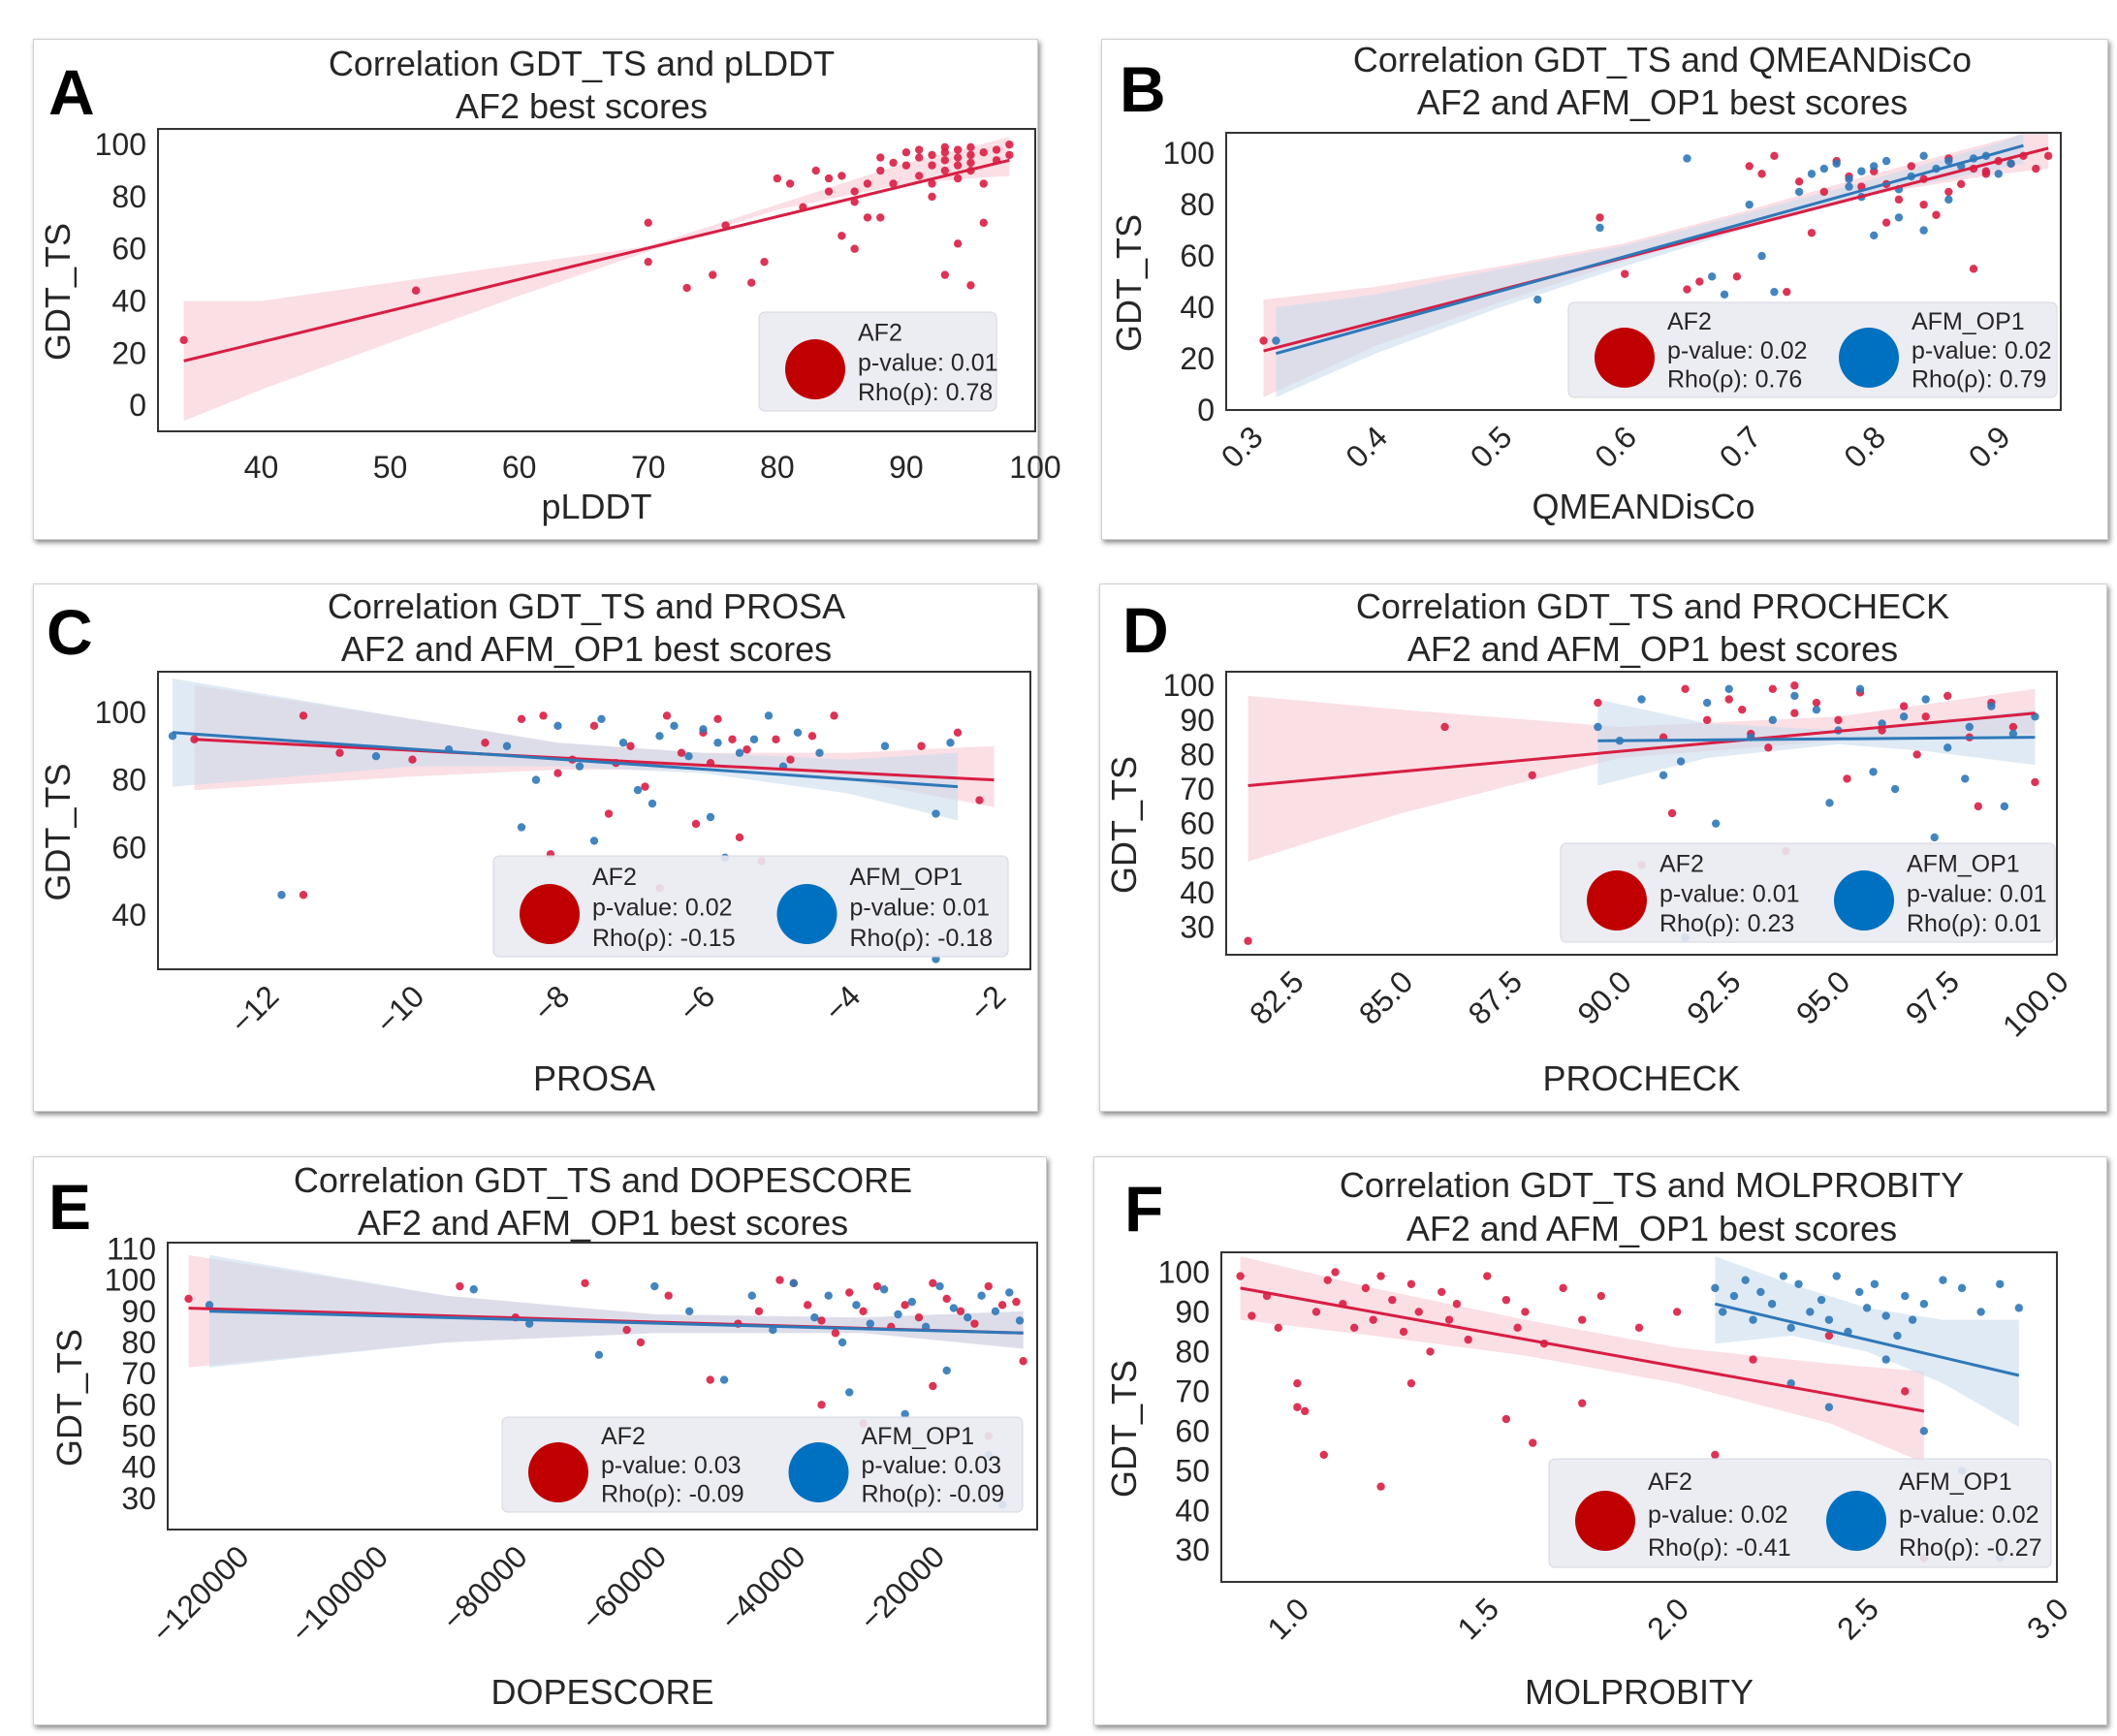 Image resolution: width=2117 pixels, height=1736 pixels. Describe the element at coordinates (596, 506) in the screenshot. I see `panel-a-x-axis-label: pLDDT` at that location.